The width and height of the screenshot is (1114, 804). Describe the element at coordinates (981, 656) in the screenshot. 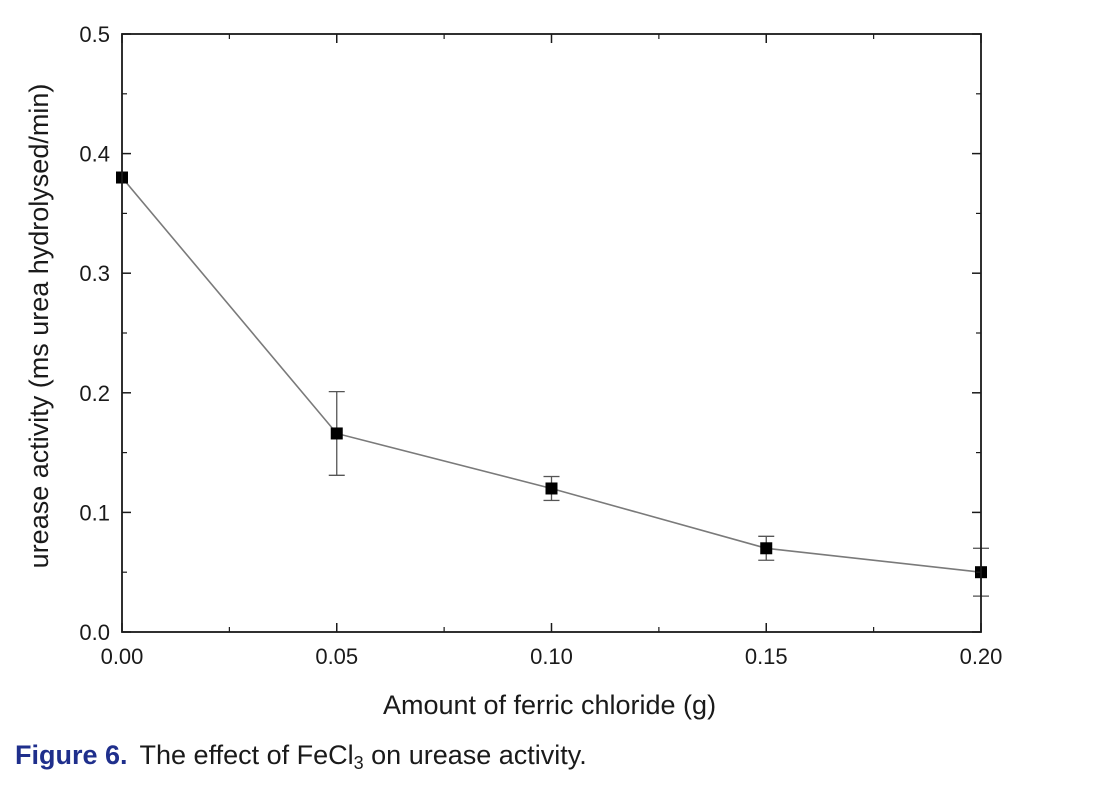

I see `x-tick-label: 0.20` at that location.